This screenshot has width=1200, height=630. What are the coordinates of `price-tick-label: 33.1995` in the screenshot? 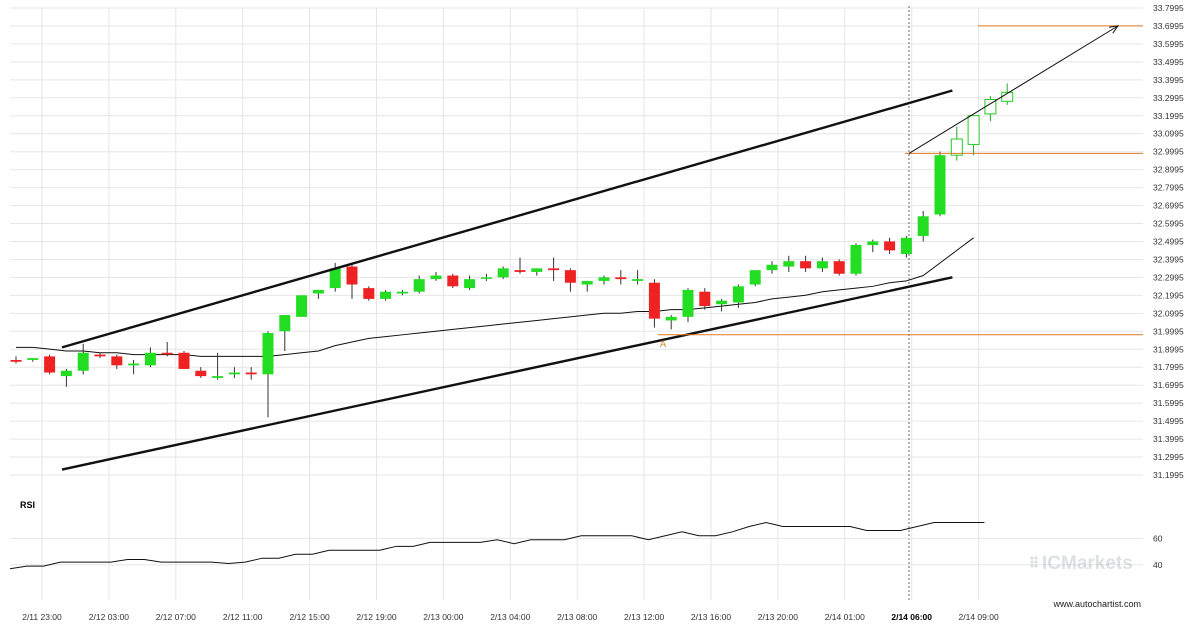 It's located at (1168, 116).